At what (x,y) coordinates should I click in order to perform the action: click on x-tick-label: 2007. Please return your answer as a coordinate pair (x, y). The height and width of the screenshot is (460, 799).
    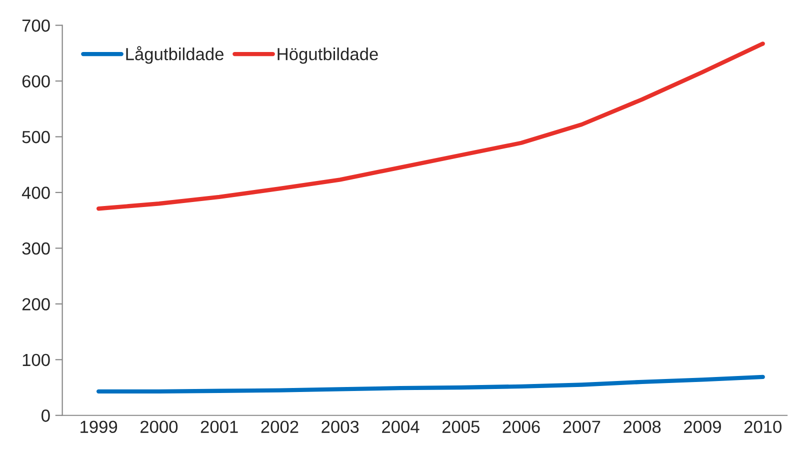
    Looking at the image, I should click on (581, 426).